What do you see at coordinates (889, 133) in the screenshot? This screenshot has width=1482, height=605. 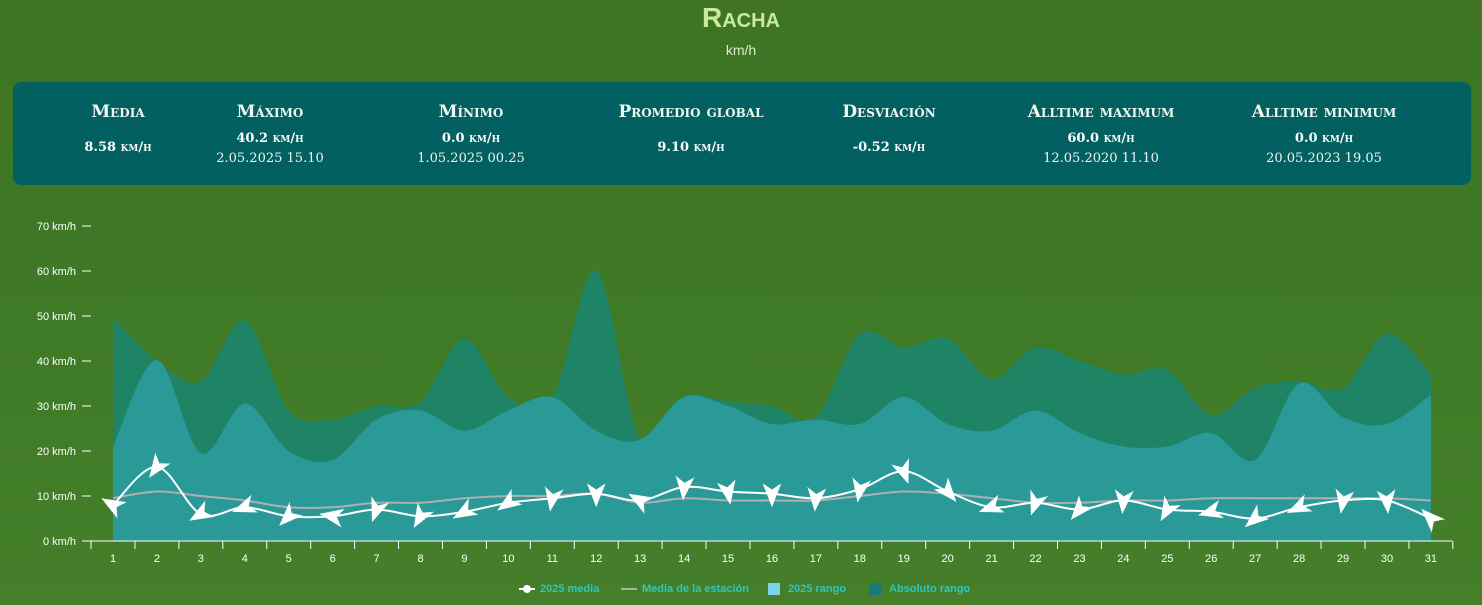 I see `stat-desviacion: Desviación -0.52 km/h` at bounding box center [889, 133].